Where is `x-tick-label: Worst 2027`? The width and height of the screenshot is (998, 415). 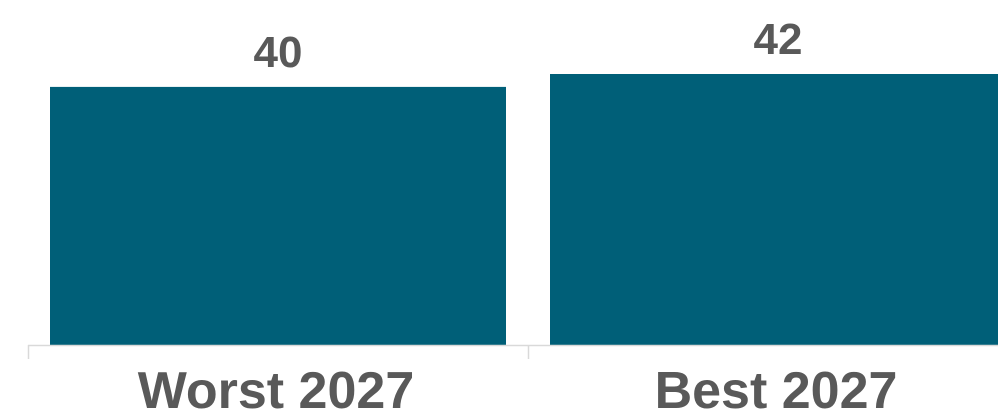 x-tick-label: Worst 2027 is located at coordinates (276, 388).